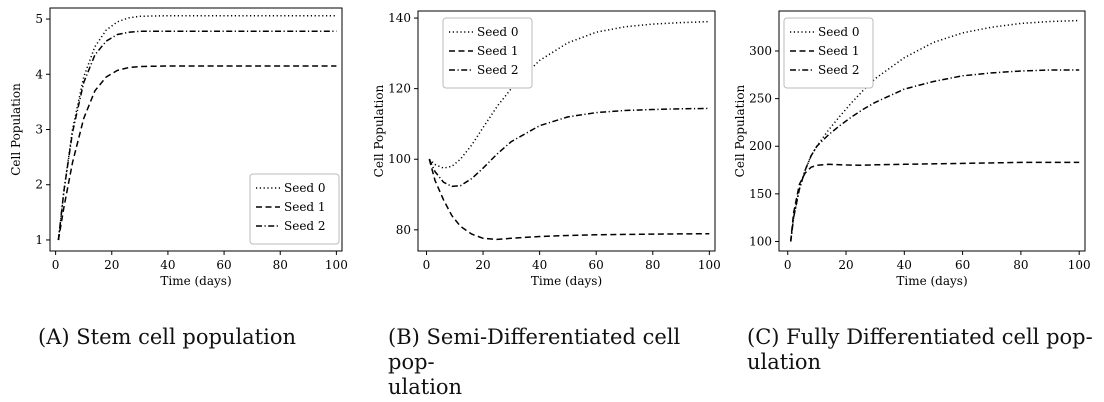  Describe the element at coordinates (54, 337) in the screenshot. I see `caption-a-label: (A)` at that location.